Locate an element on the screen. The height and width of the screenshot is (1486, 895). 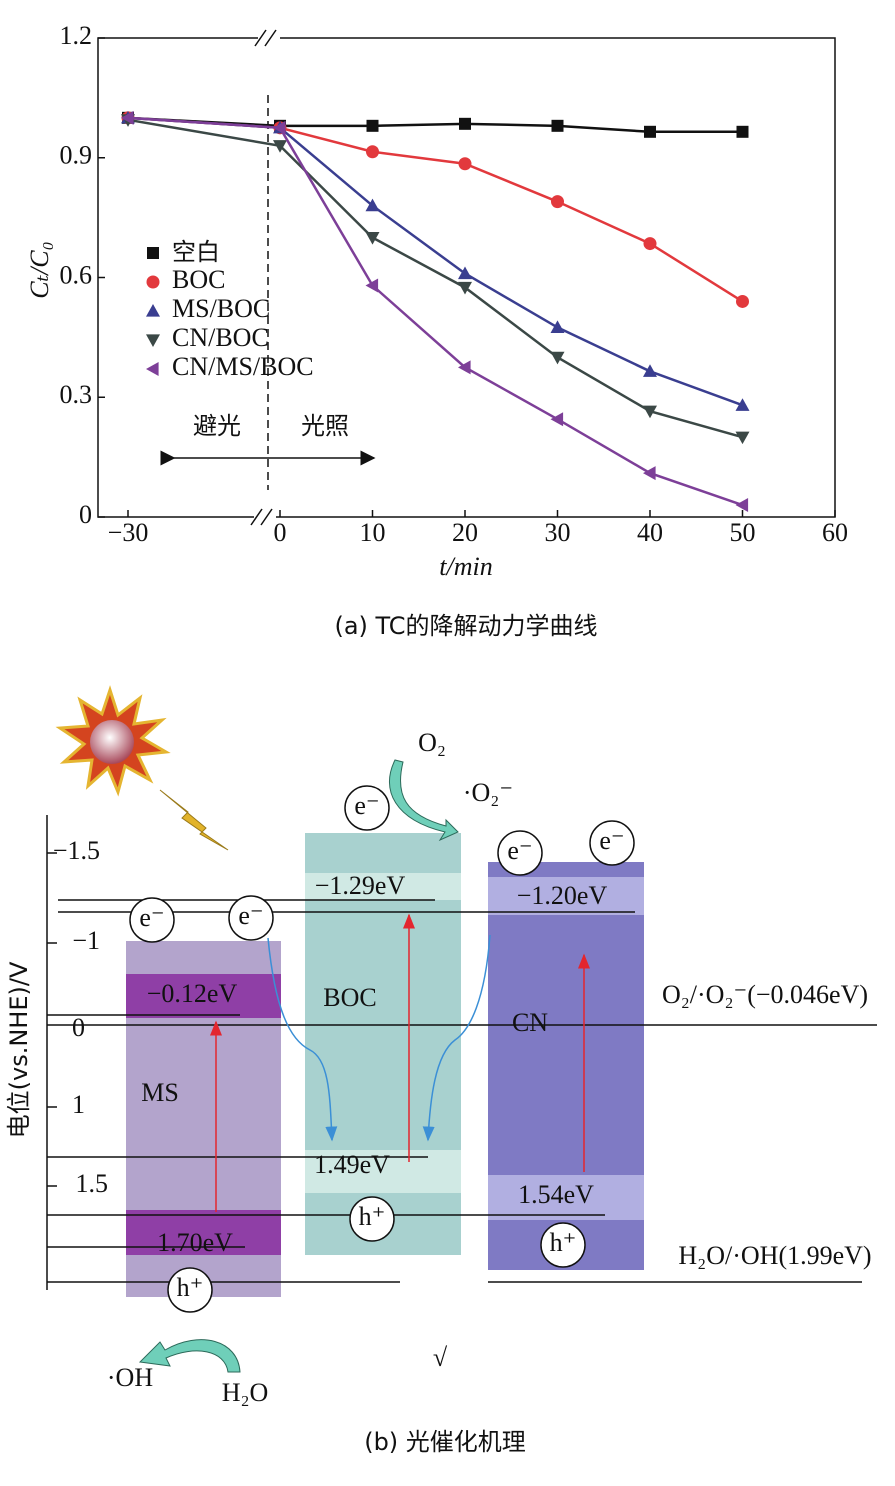
legend-label: 空白 is located at coordinates (196, 252).